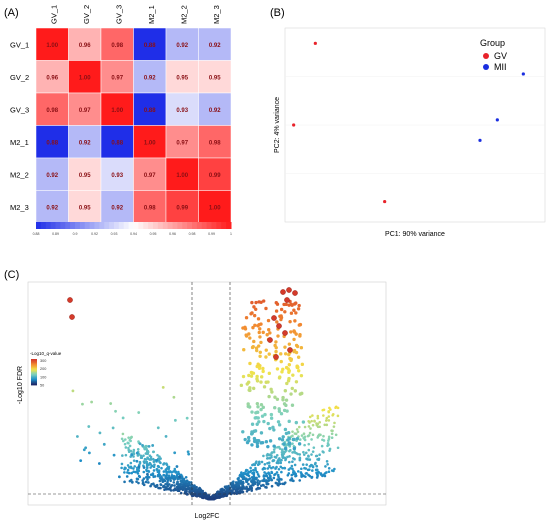 The height and width of the screenshot is (528, 550). I want to click on cell-value: 0.88, so click(150, 111).